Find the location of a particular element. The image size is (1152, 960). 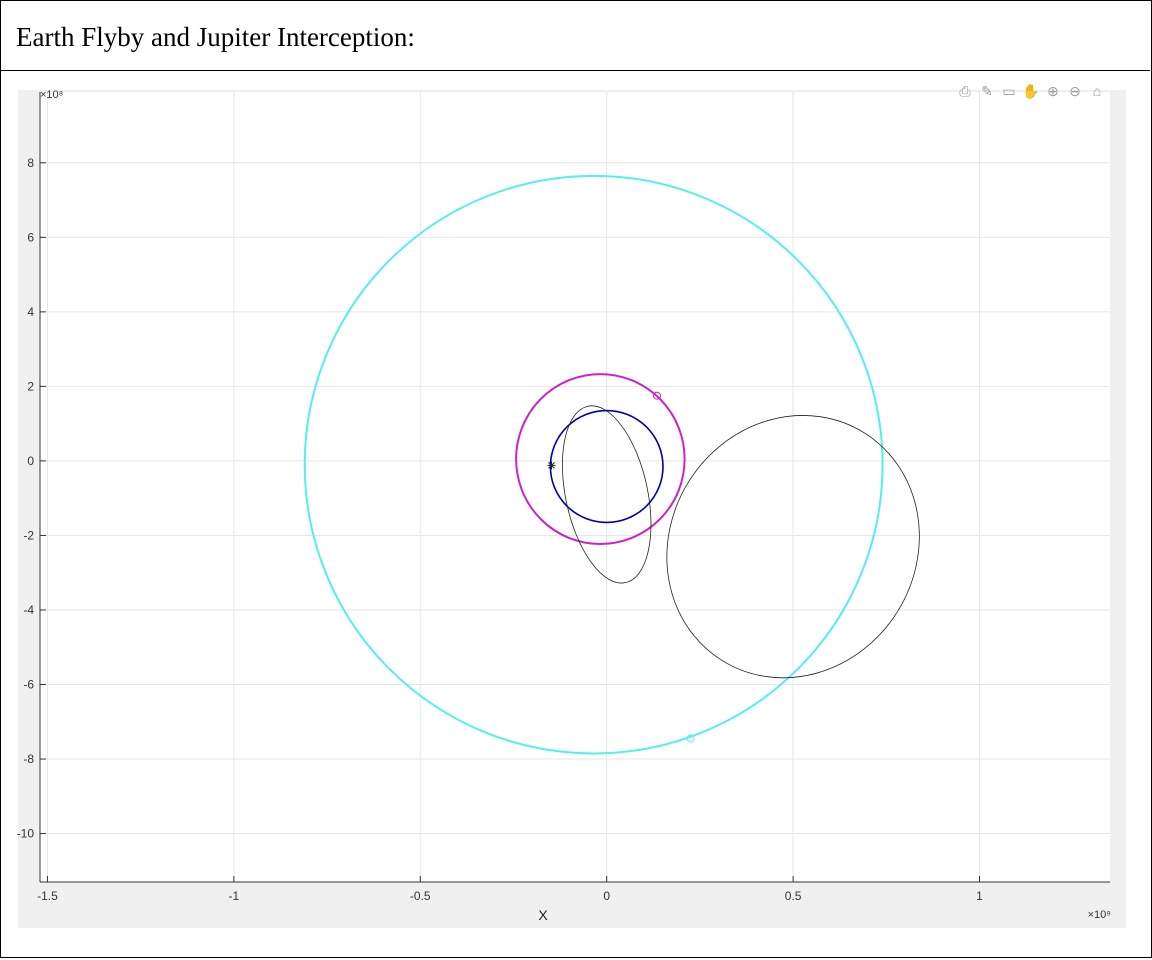

x-tick-label: 0 is located at coordinates (606, 896).